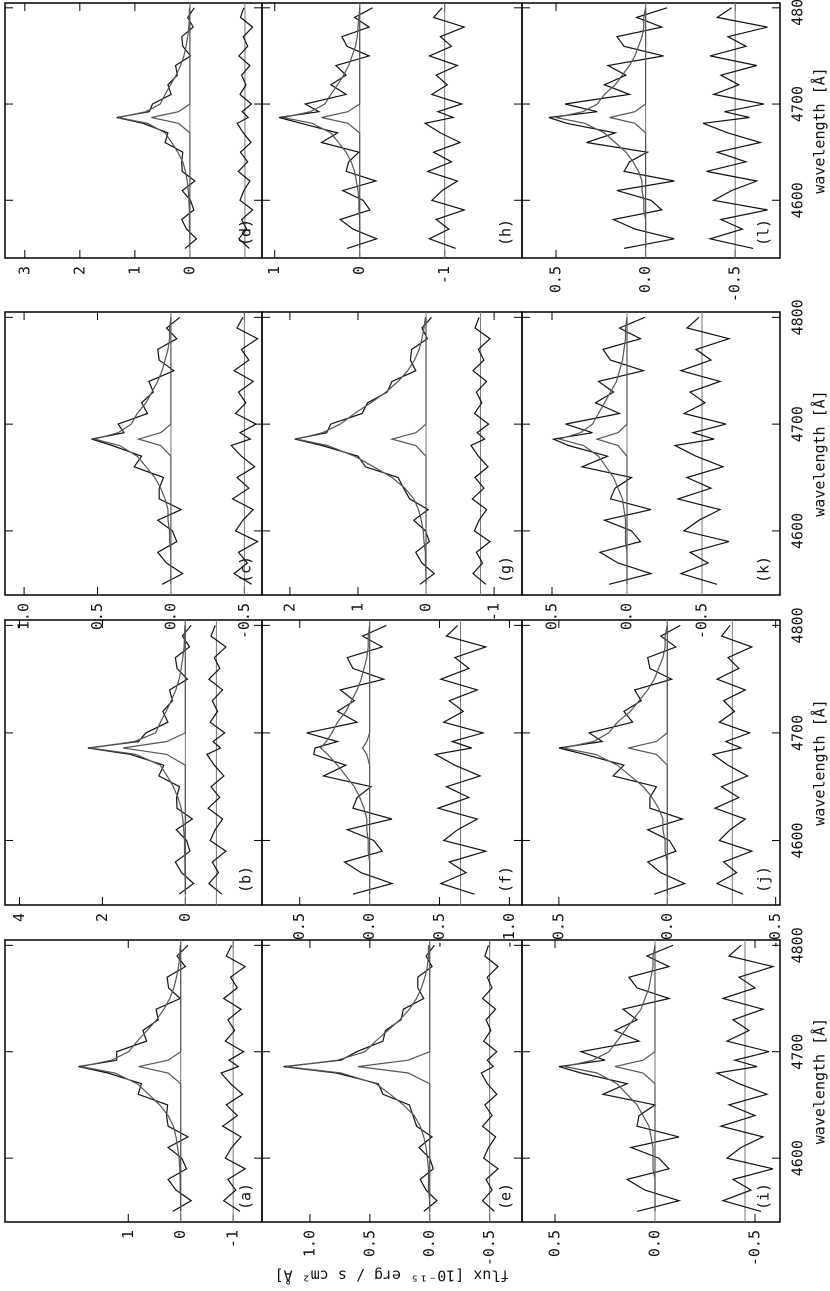 This screenshot has width=830, height=1291. I want to click on panel-label: (b), so click(246, 879).